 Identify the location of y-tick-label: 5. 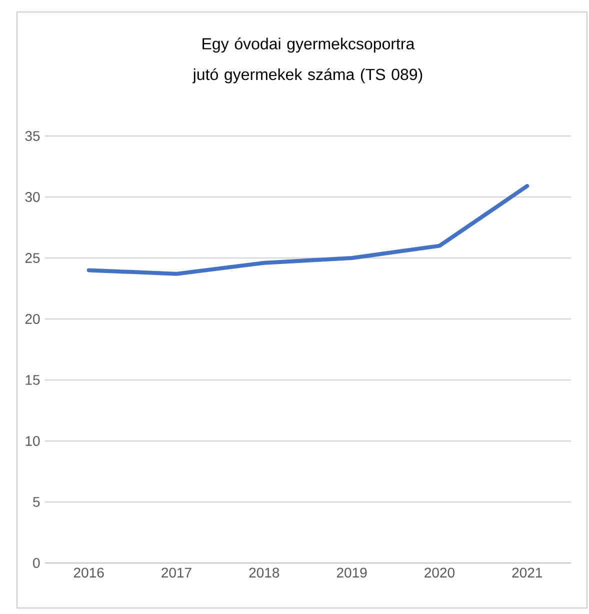
(36, 502).